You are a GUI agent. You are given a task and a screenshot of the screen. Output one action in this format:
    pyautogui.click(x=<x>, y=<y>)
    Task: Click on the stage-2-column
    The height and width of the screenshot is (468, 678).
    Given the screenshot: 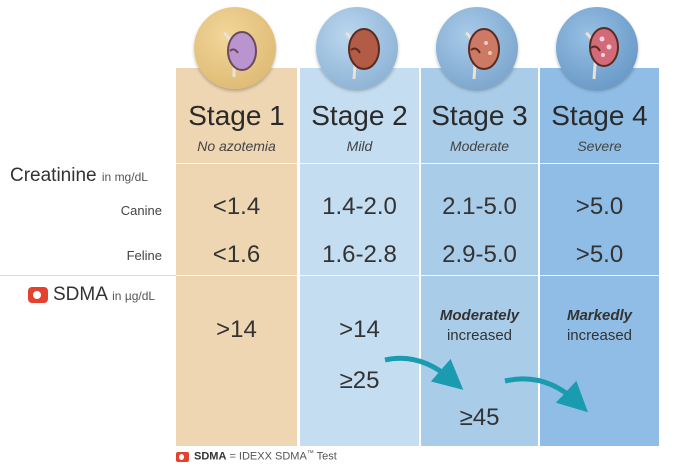 What is the action you would take?
    pyautogui.click(x=359, y=257)
    